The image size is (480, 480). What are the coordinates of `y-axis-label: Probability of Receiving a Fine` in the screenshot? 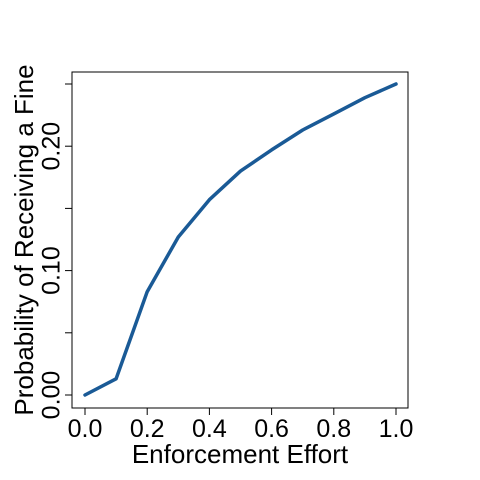 It's located at (24, 239).